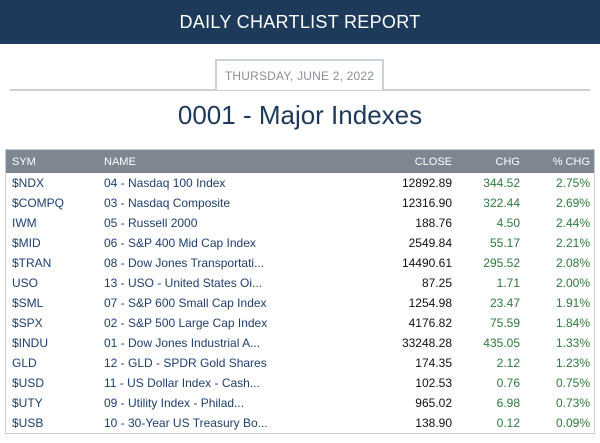 The image size is (600, 443). Describe the element at coordinates (572, 263) in the screenshot. I see `pct-change-value: 2.08%` at that location.